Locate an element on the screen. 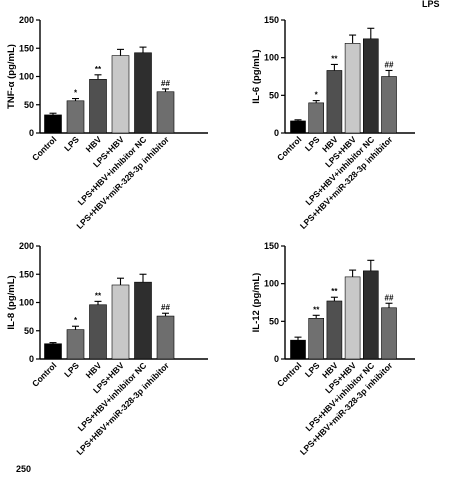 This screenshot has width=474, height=479. fragment-bottom-left-label: 250 is located at coordinates (23, 469).